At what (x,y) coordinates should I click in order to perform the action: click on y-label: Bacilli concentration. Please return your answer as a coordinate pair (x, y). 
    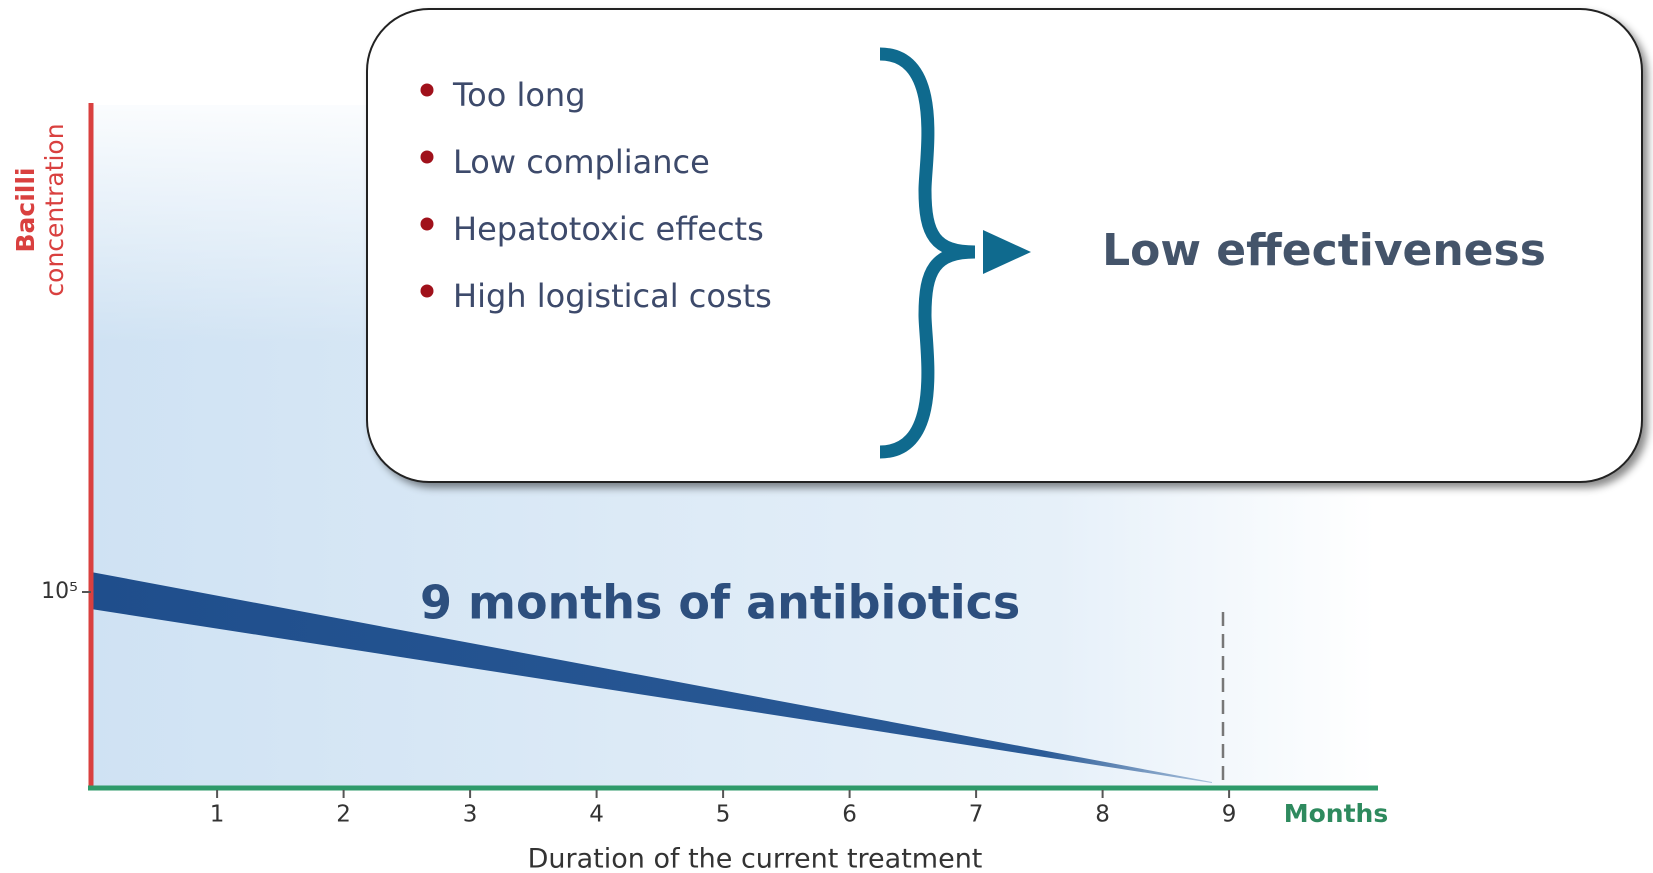
    Looking at the image, I should click on (40, 209).